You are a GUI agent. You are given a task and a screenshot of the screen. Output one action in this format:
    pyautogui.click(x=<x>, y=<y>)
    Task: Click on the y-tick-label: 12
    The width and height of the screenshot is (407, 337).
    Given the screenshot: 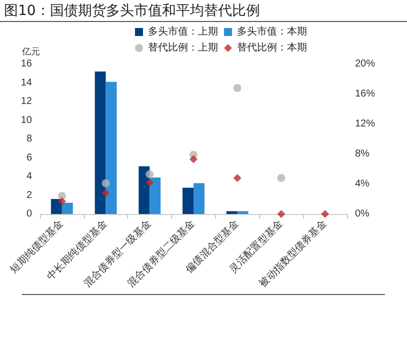 What is the action you would take?
    pyautogui.click(x=26, y=101)
    